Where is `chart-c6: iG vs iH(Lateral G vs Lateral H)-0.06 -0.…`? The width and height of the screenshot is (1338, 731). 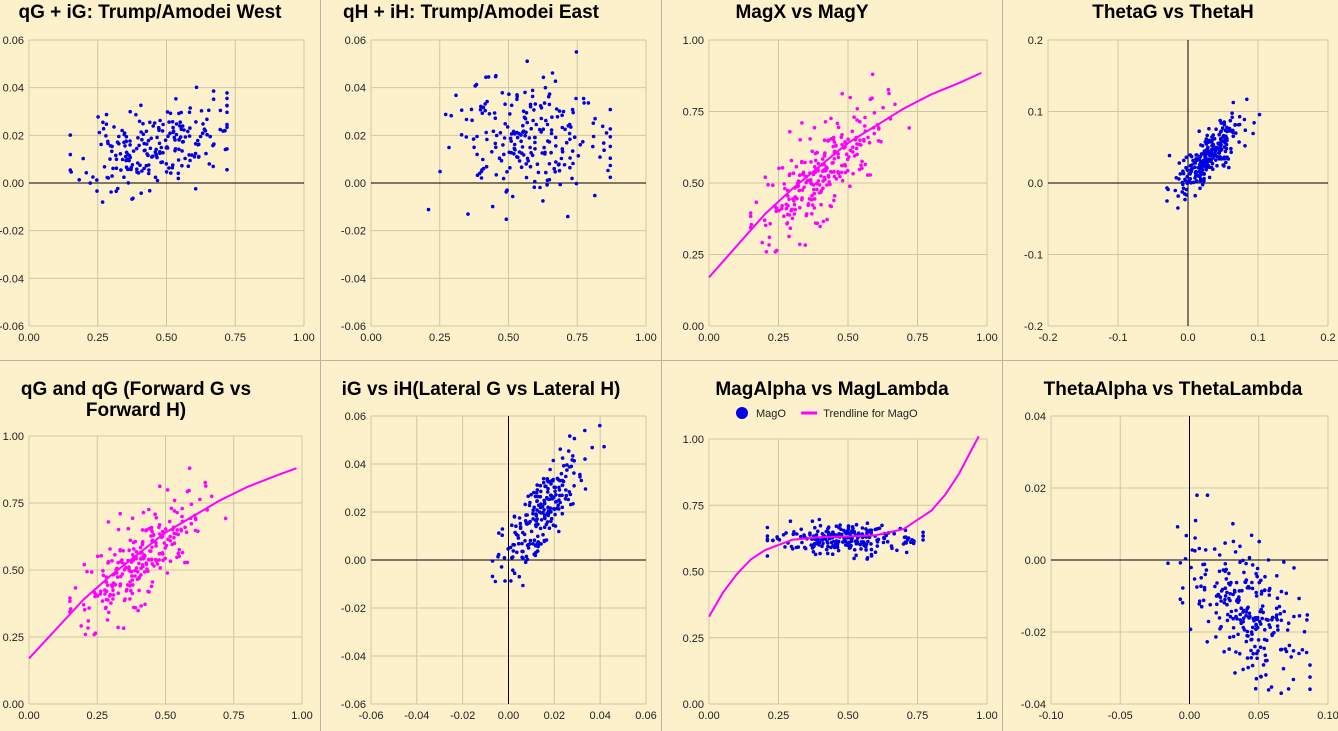 chart-c6: iG vs iH(Lateral G vs Lateral H)-0.06 -0.… is located at coordinates (499, 550).